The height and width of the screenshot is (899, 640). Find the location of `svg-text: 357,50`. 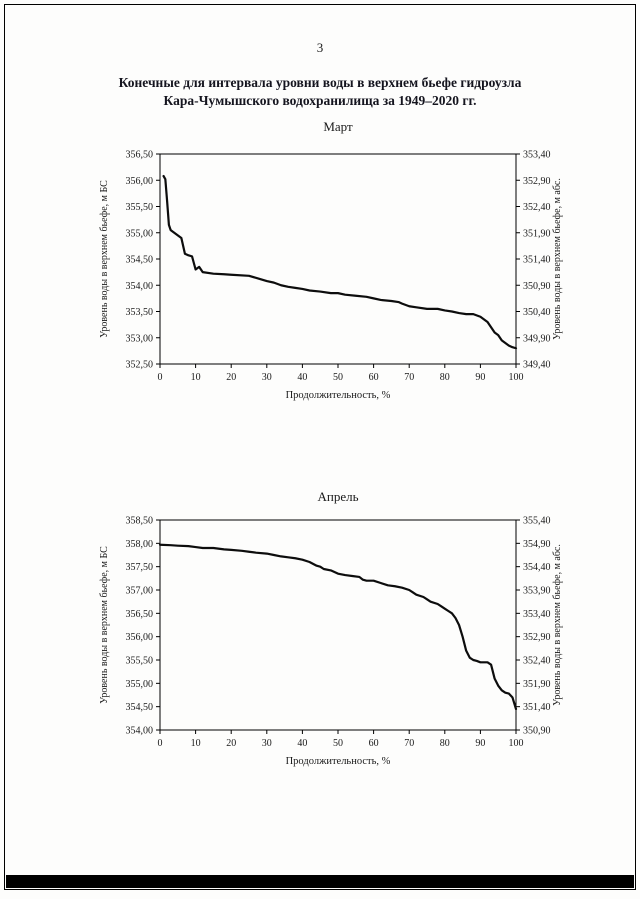

svg-text: 357,50 is located at coordinates (140, 567).